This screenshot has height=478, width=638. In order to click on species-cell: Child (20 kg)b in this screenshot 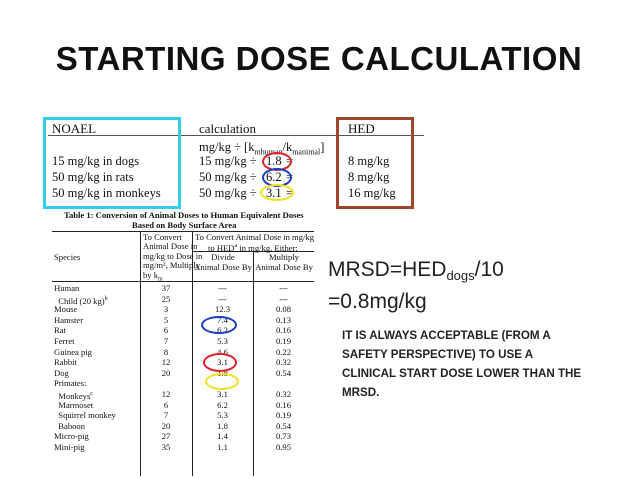, I will do `click(81, 300)`.